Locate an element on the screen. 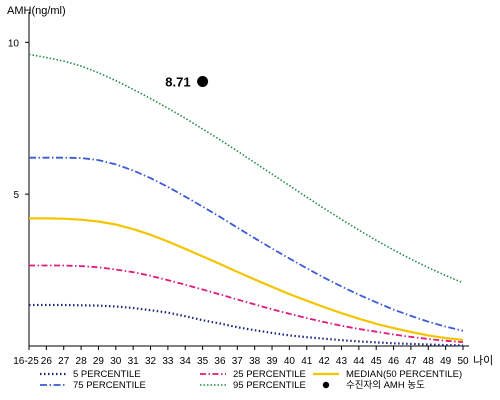  x-tick-label: 30 is located at coordinates (116, 361).